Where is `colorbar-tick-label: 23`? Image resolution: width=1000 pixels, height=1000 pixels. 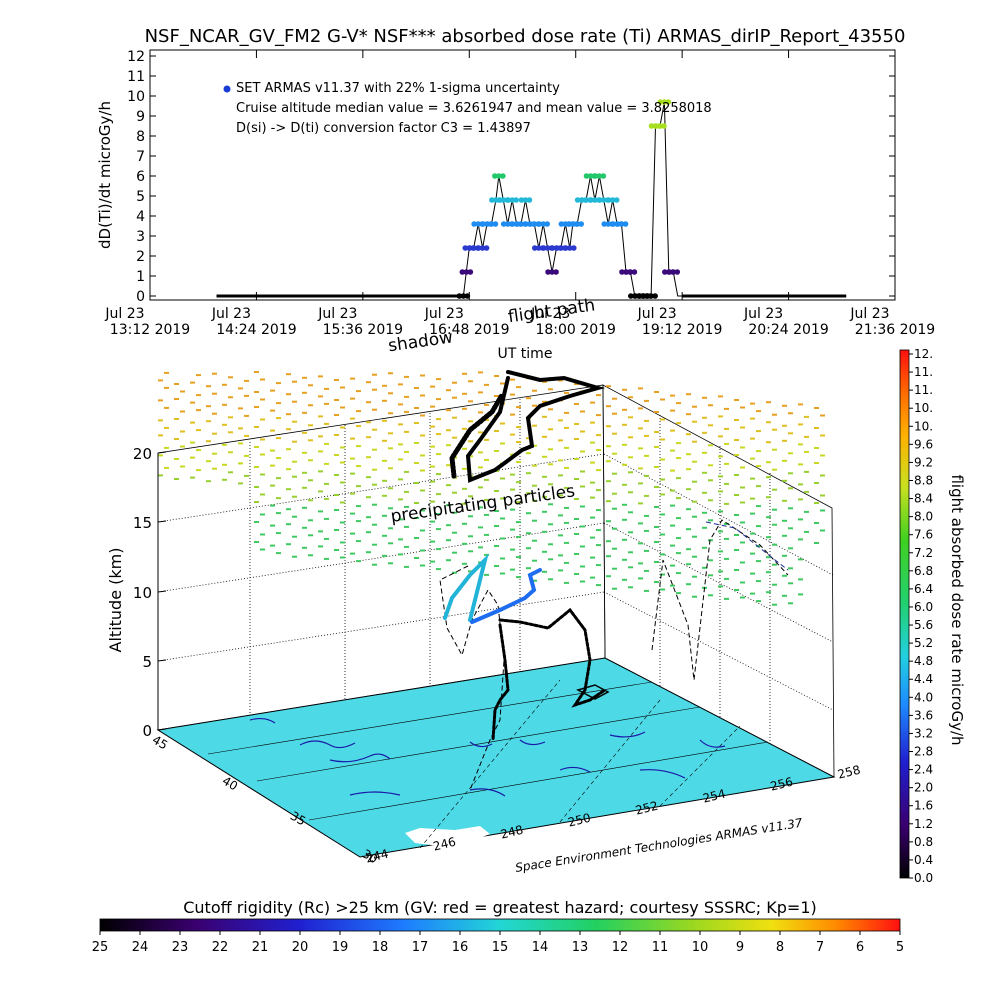 colorbar-tick-label: 23 is located at coordinates (180, 947).